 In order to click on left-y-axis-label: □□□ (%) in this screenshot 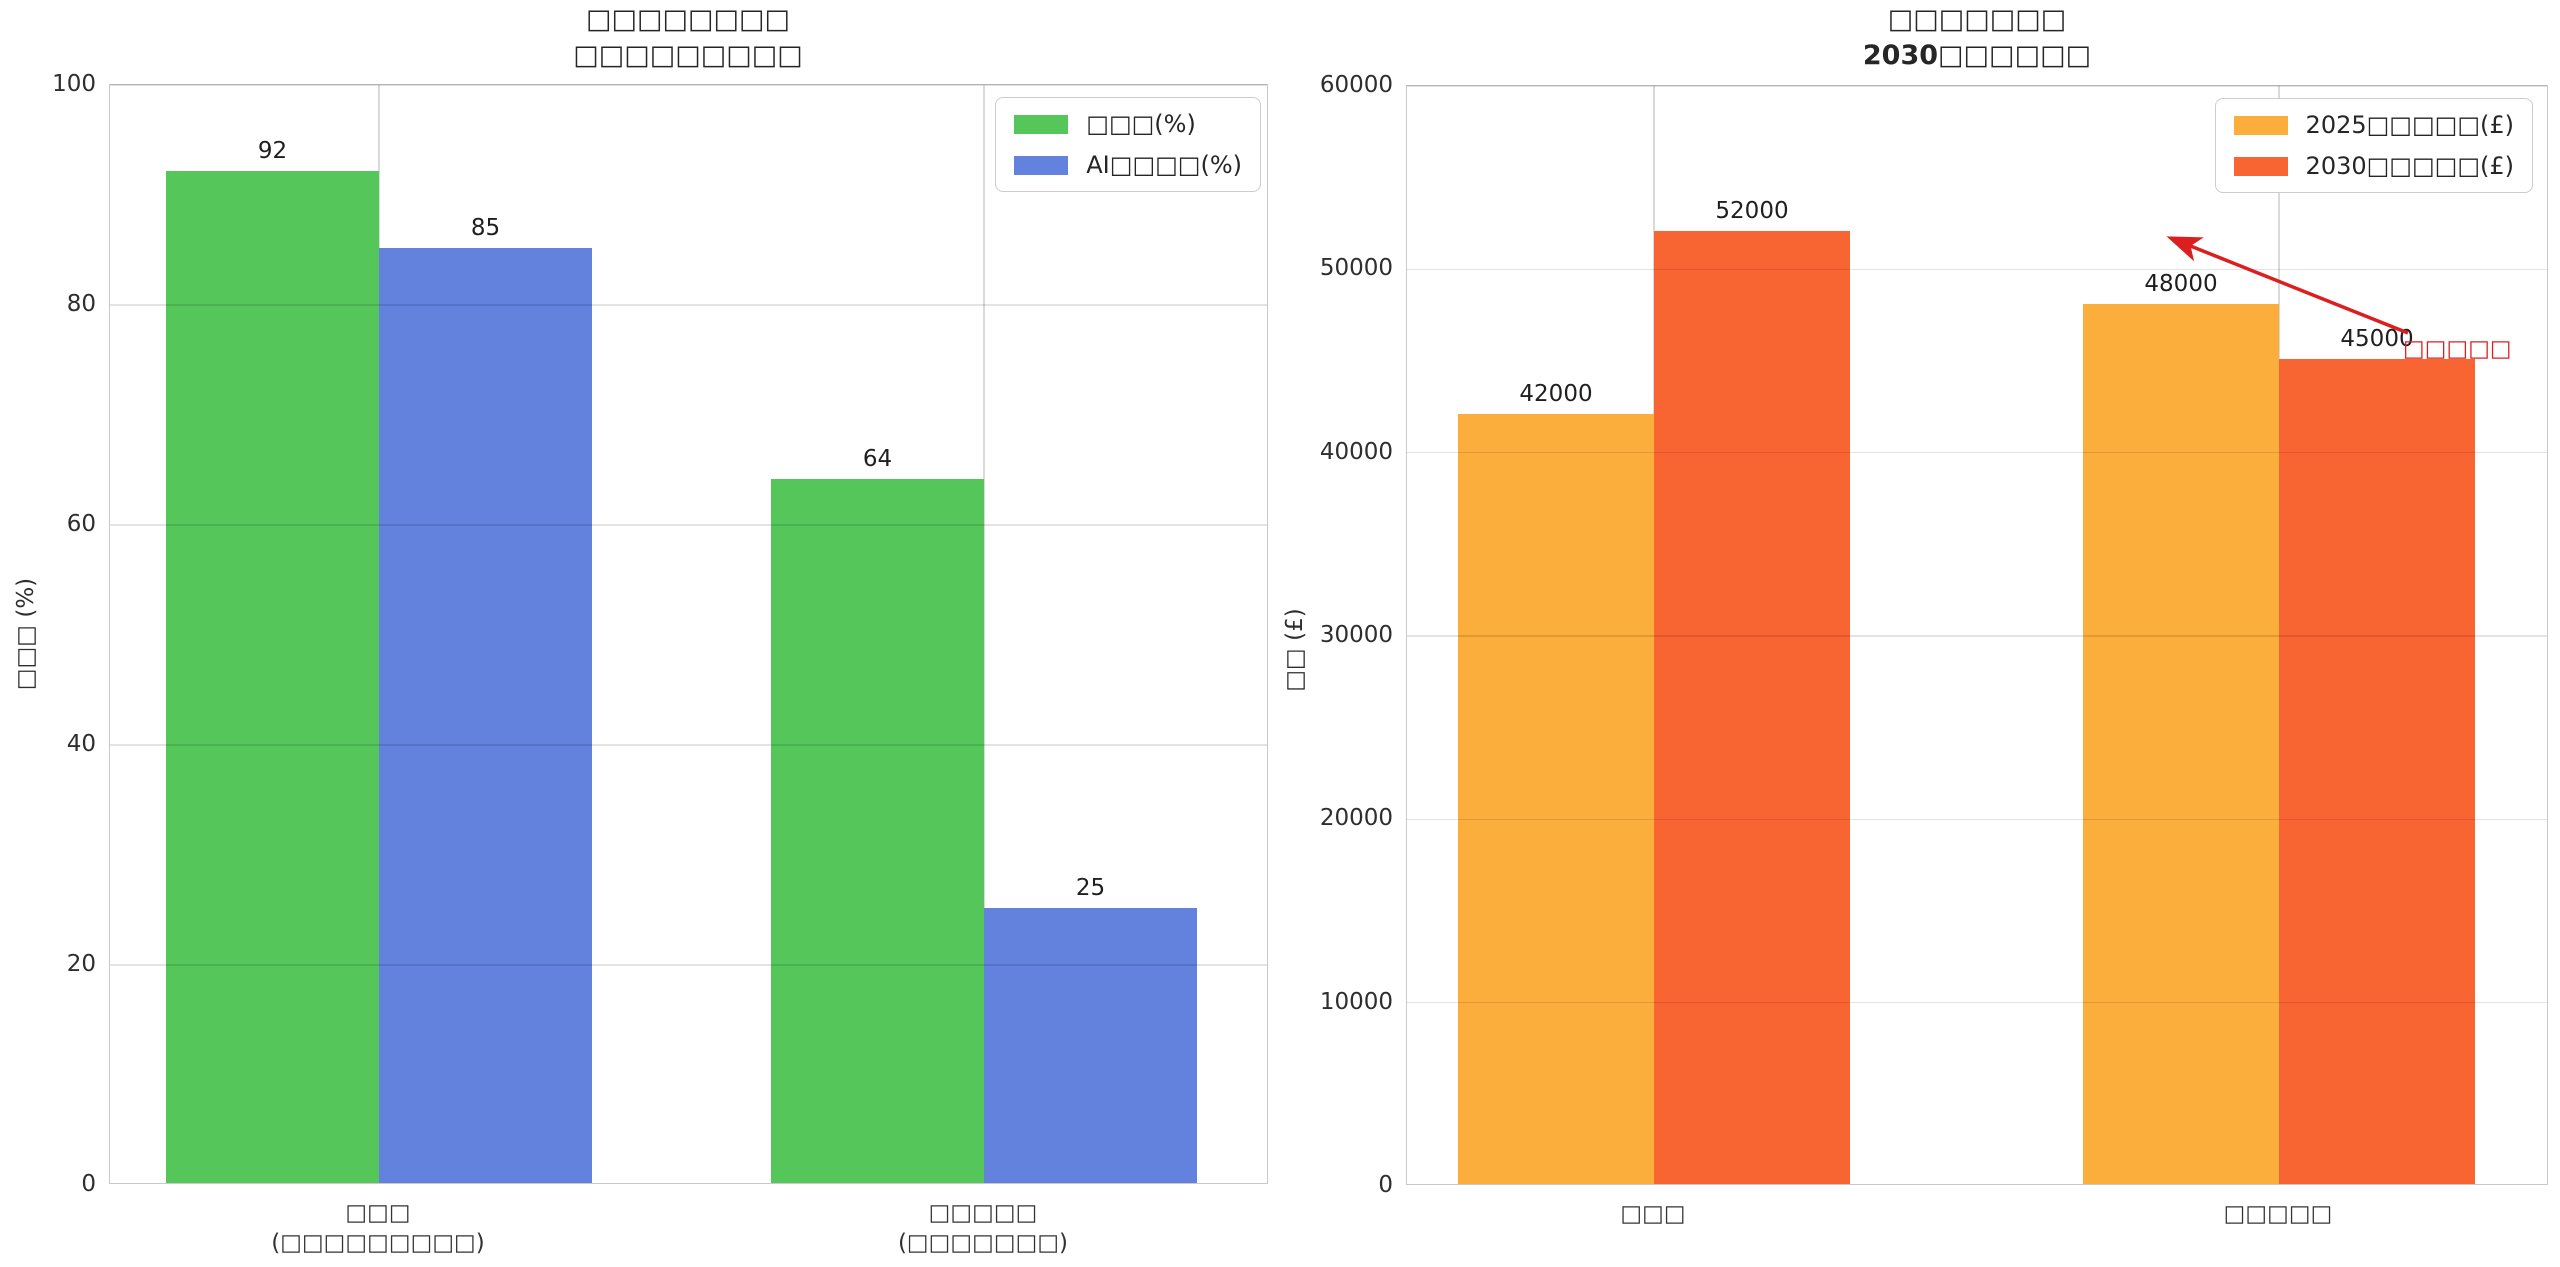, I will do `click(26, 634)`.